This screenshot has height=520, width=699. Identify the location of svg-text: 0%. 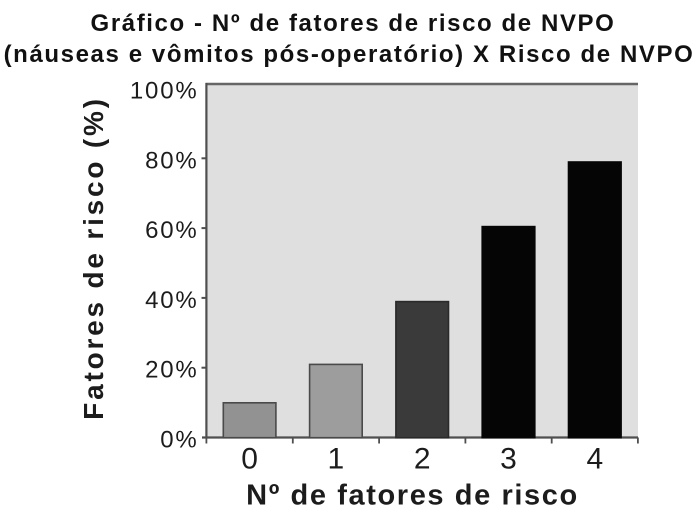
(179, 440).